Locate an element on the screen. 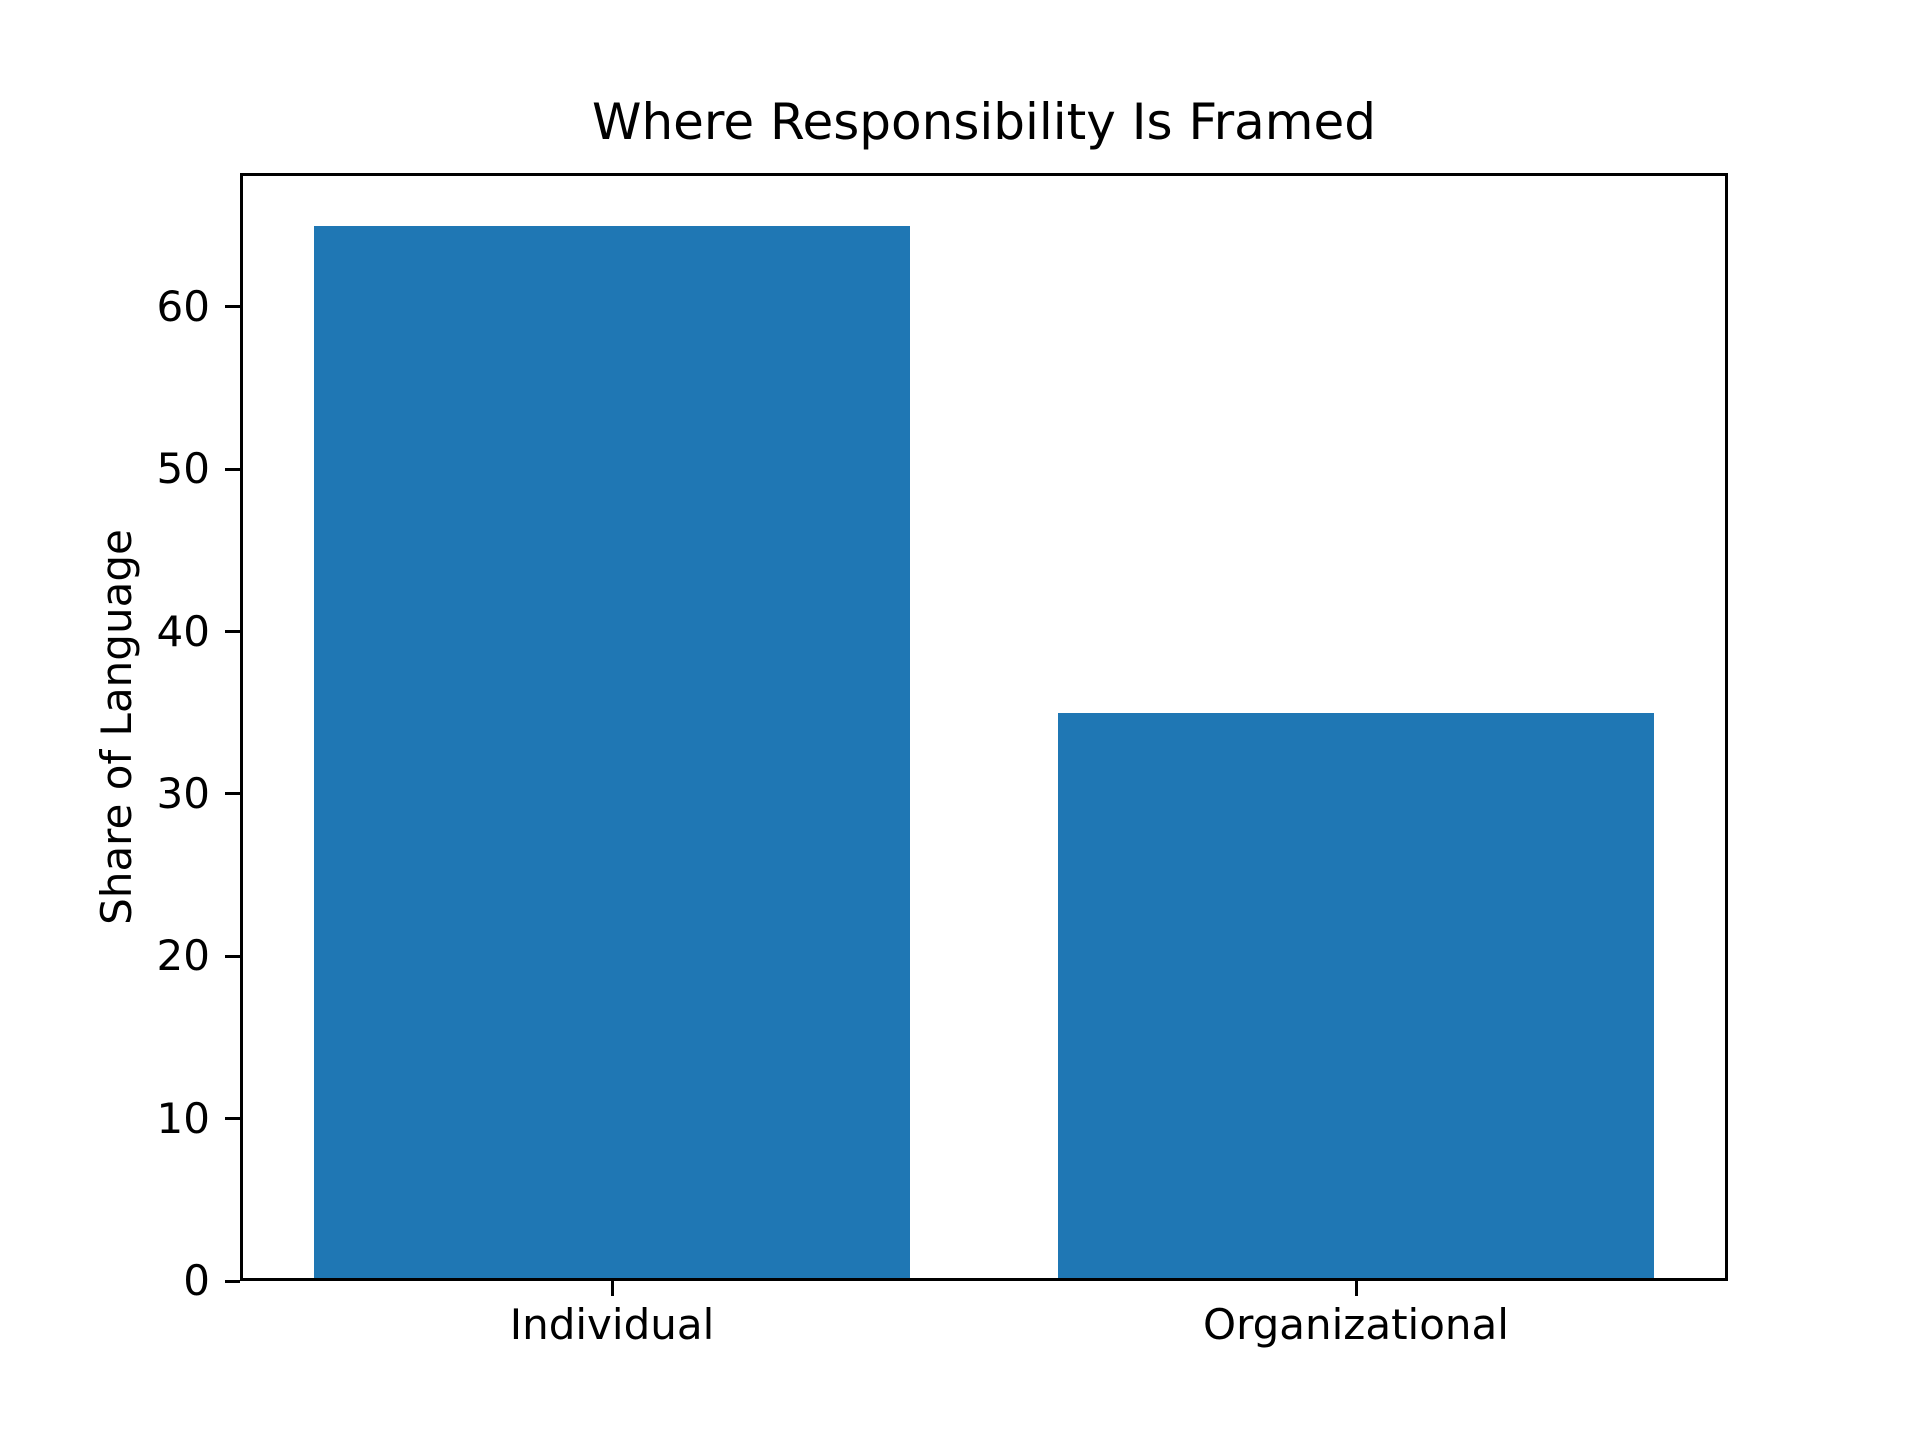 This screenshot has height=1440, width=1920. y-tick-label-0: 0 is located at coordinates (196, 1280).